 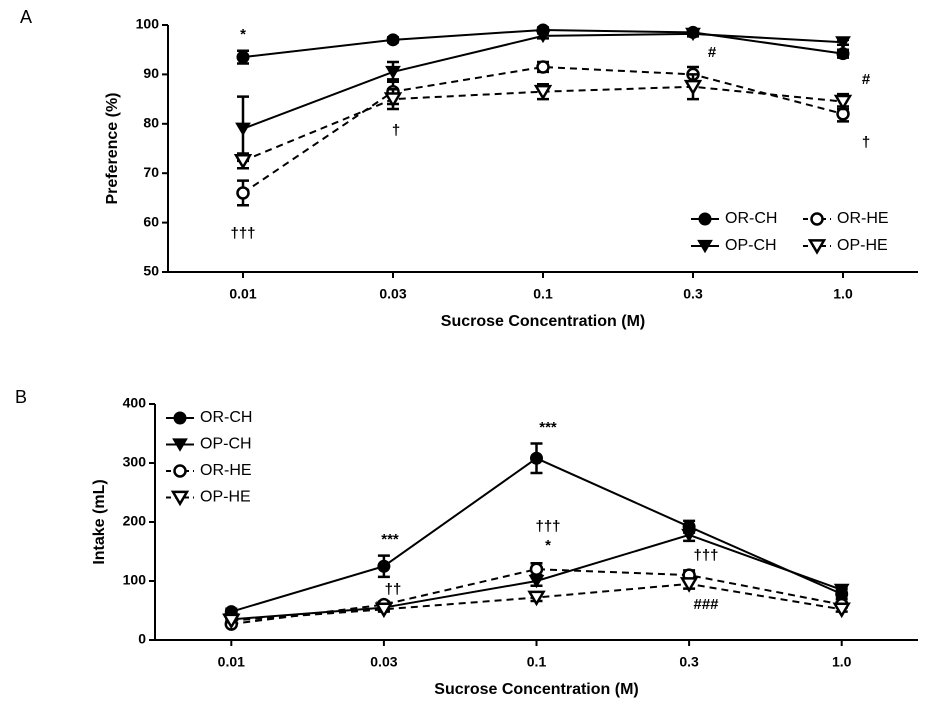 I want to click on y-tick-label: 50, so click(x=151, y=271).